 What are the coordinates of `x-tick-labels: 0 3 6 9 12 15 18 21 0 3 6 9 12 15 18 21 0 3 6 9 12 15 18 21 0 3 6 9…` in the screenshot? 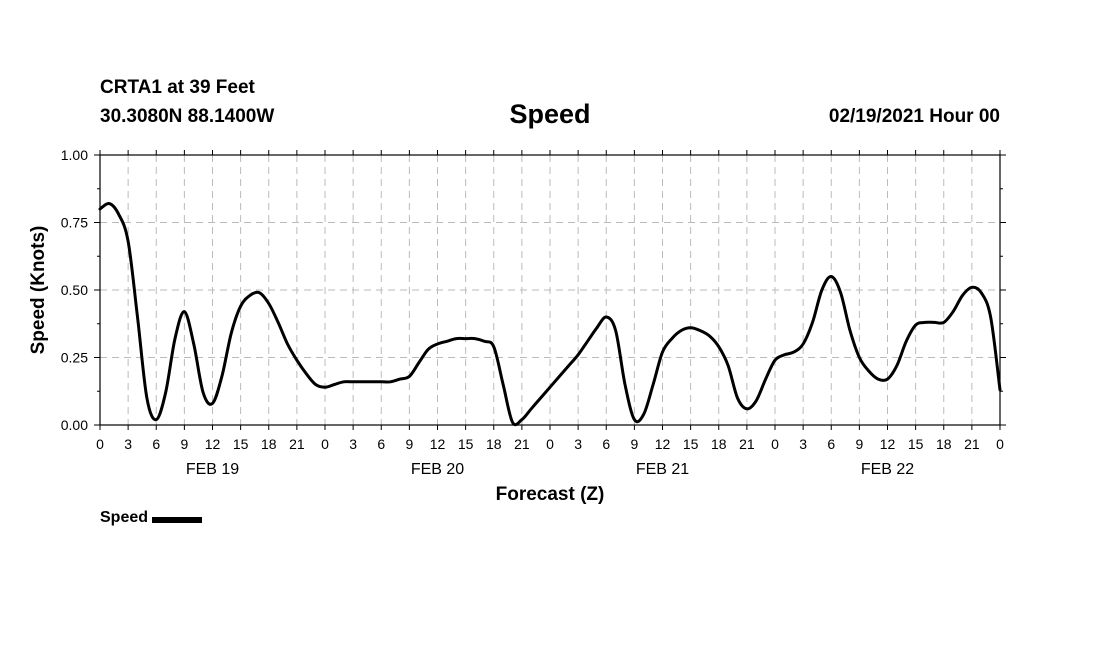 It's located at (550, 444).